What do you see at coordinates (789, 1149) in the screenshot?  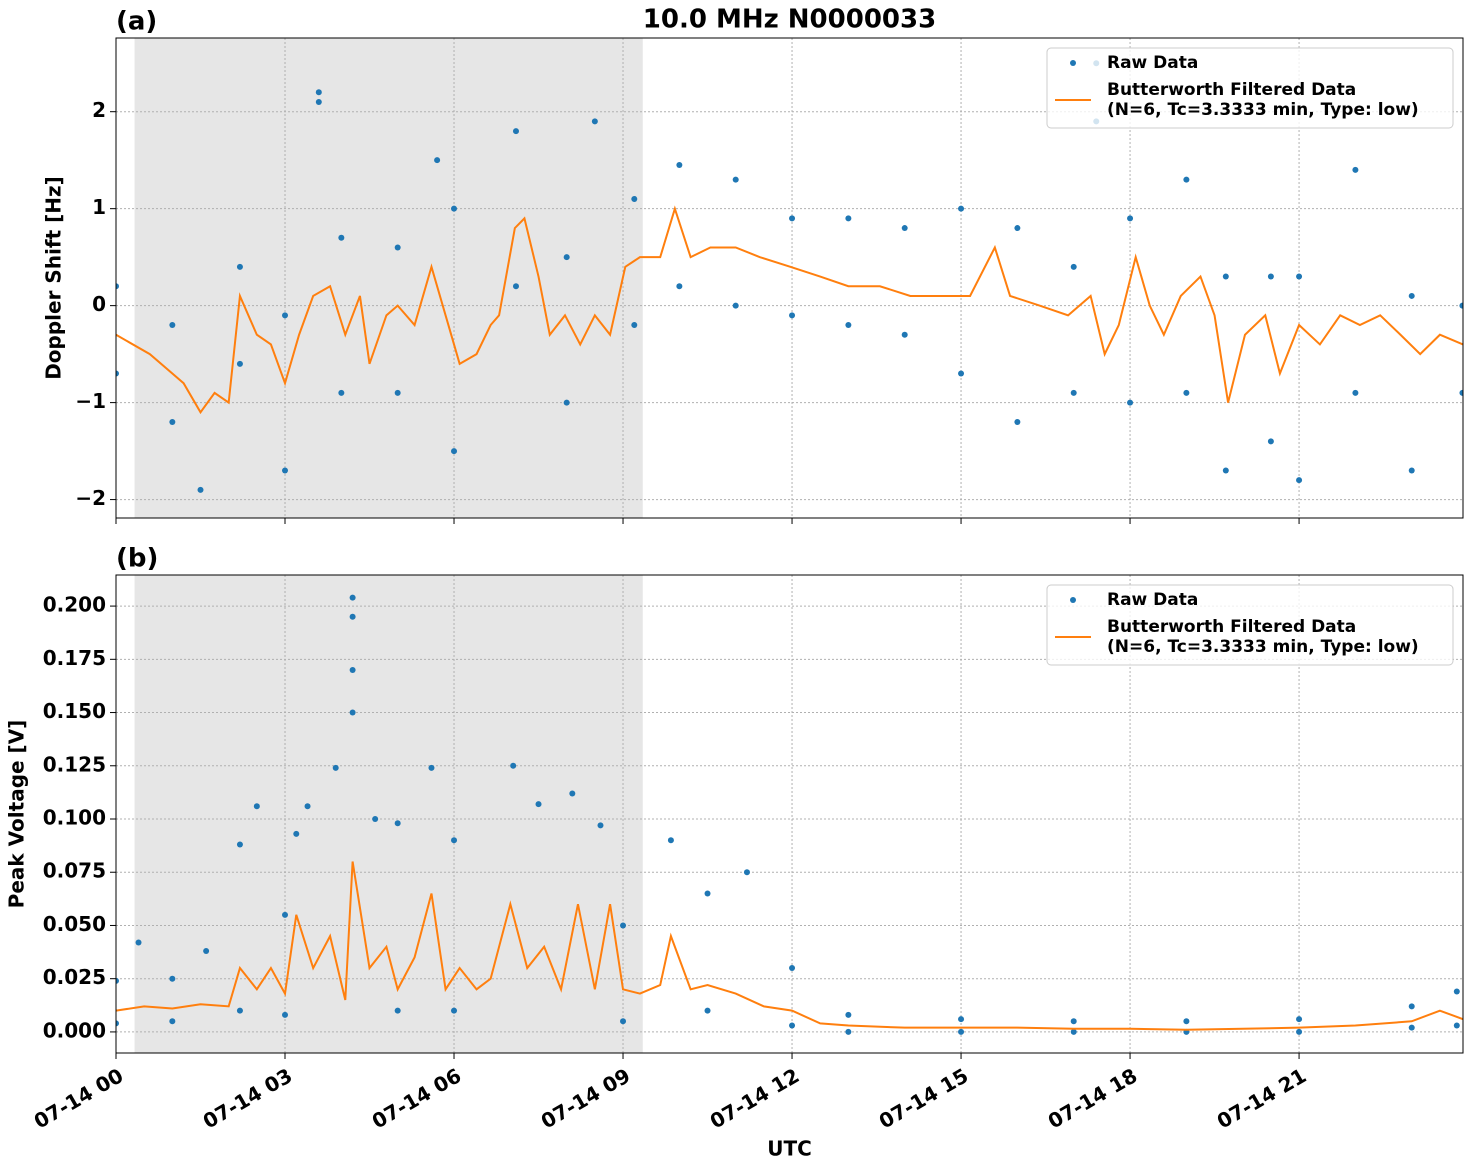 I see `x-axis-label: UTC` at bounding box center [789, 1149].